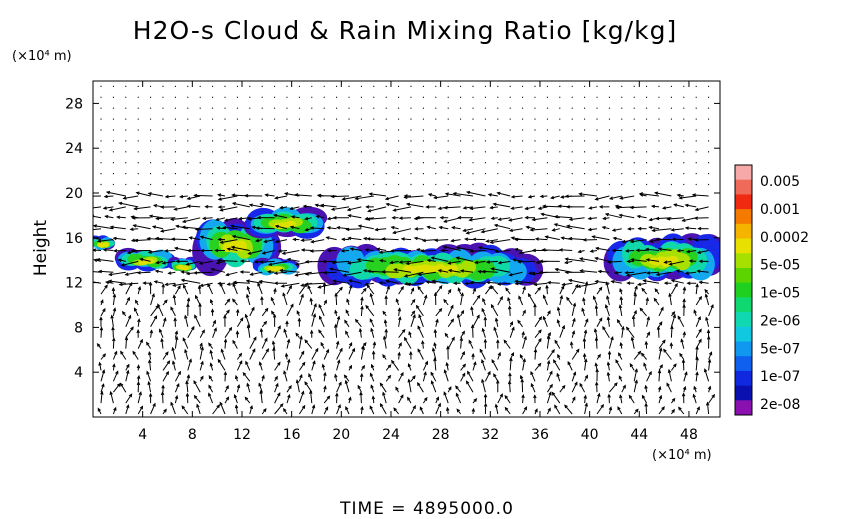 Image resolution: width=854 pixels, height=519 pixels. Describe the element at coordinates (780, 321) in the screenshot. I see `colorbar-label: 2e-06` at that location.